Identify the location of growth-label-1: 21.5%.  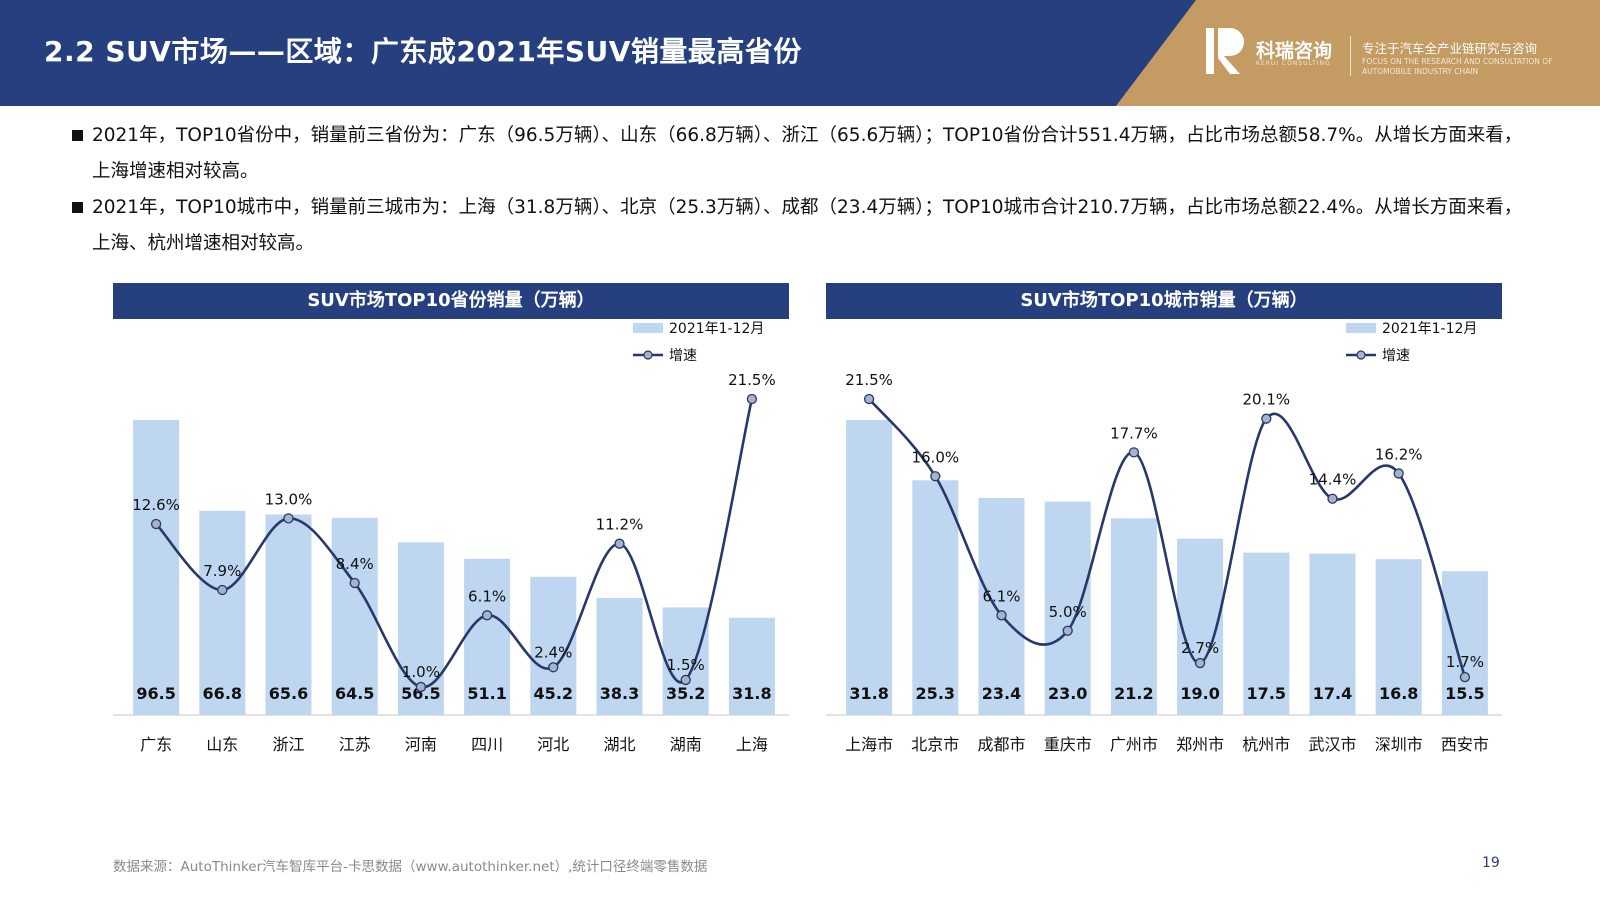
(869, 380).